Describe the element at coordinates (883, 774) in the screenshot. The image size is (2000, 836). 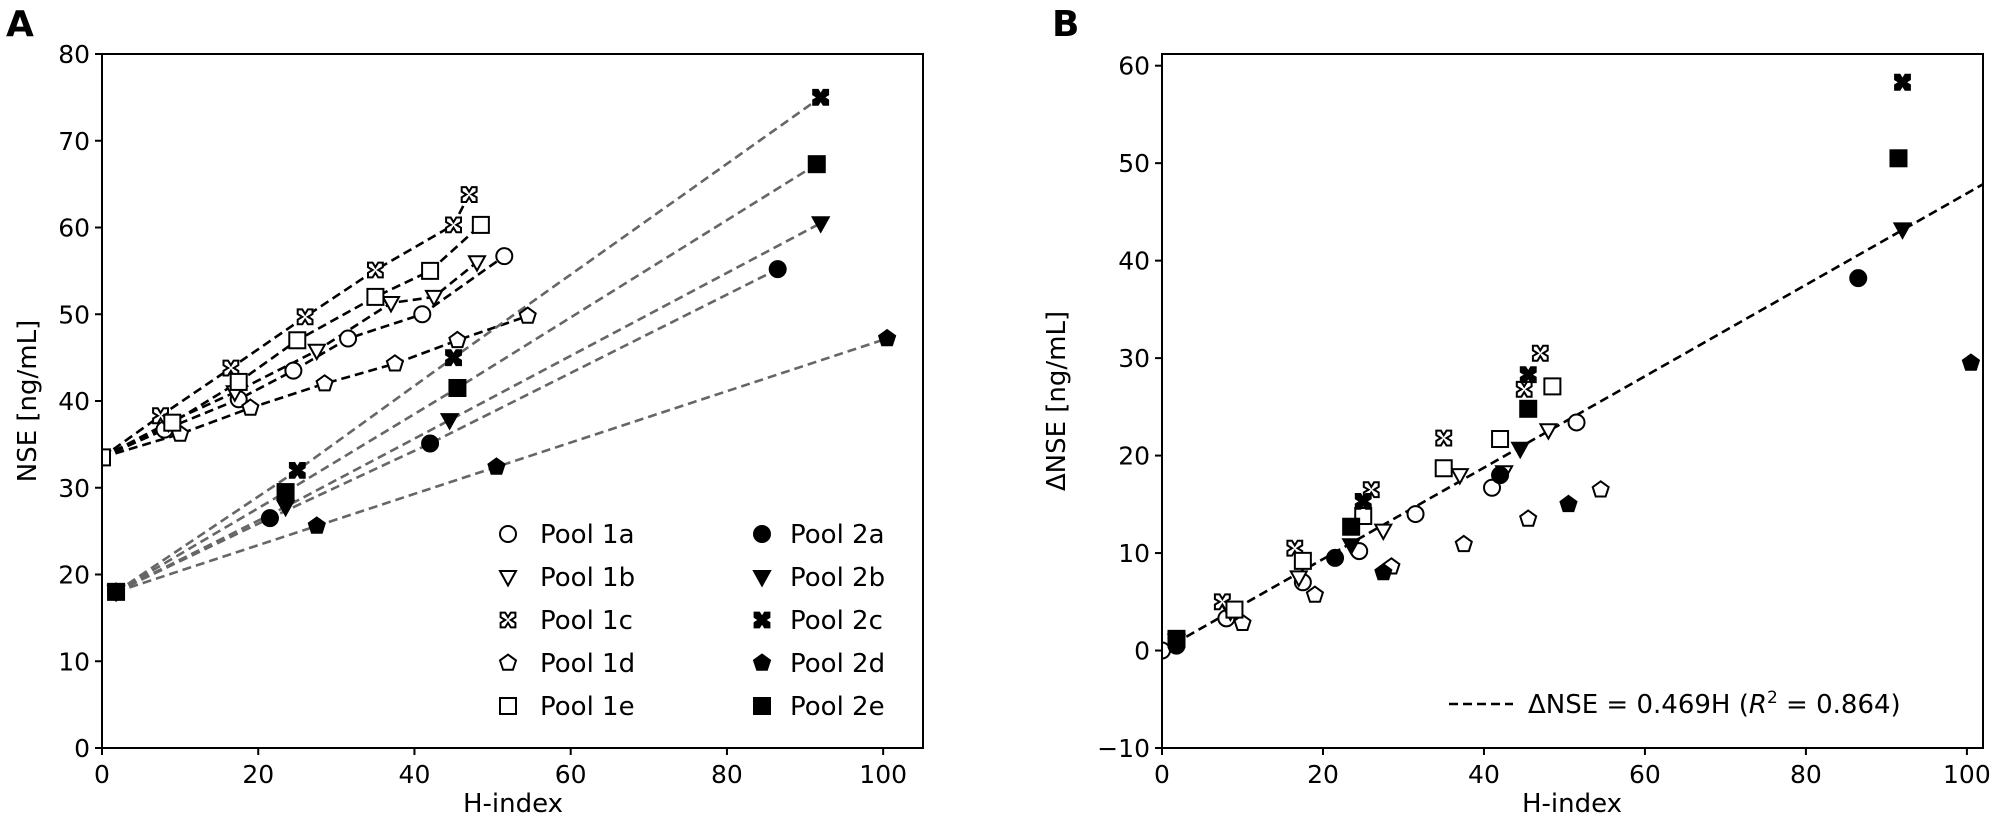
I see `panel-a-xtick-label: 100` at that location.